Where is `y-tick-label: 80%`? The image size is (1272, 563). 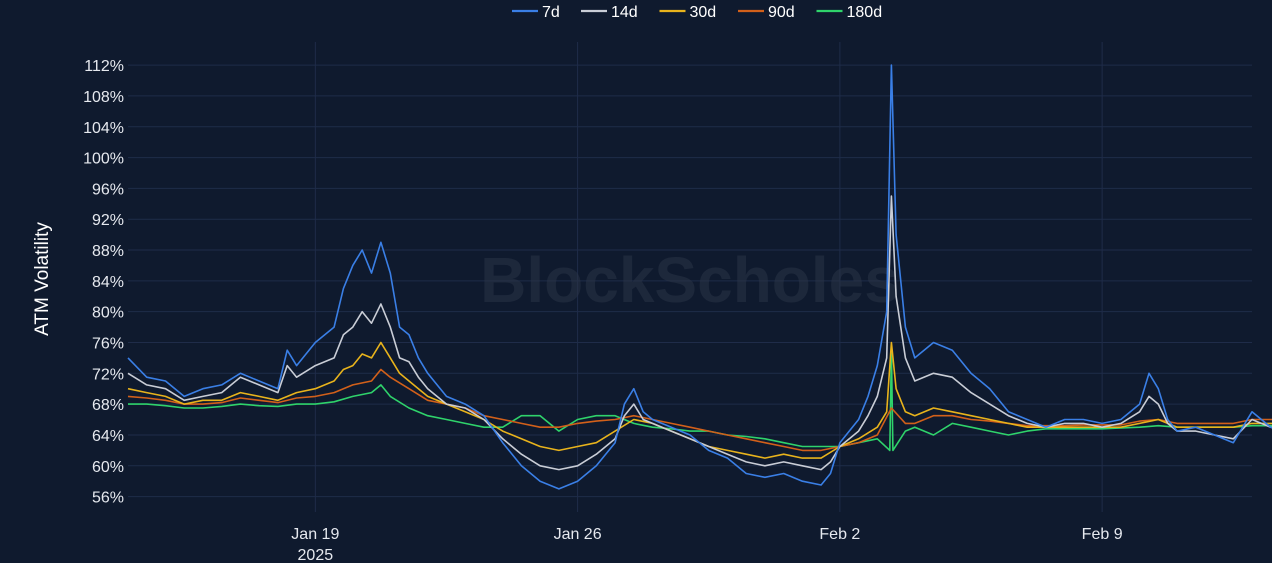 y-tick-label: 80% is located at coordinates (108, 313).